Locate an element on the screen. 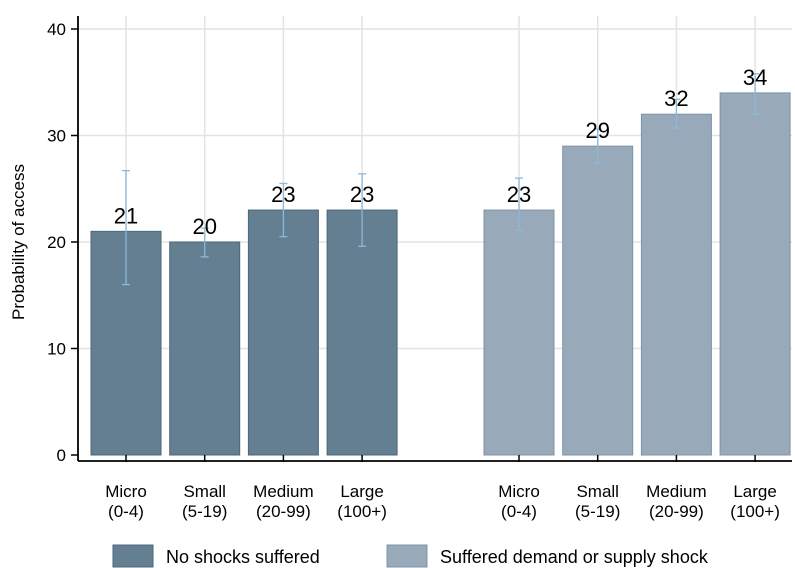 This screenshot has height=568, width=795. data-label: 20 is located at coordinates (204, 226).